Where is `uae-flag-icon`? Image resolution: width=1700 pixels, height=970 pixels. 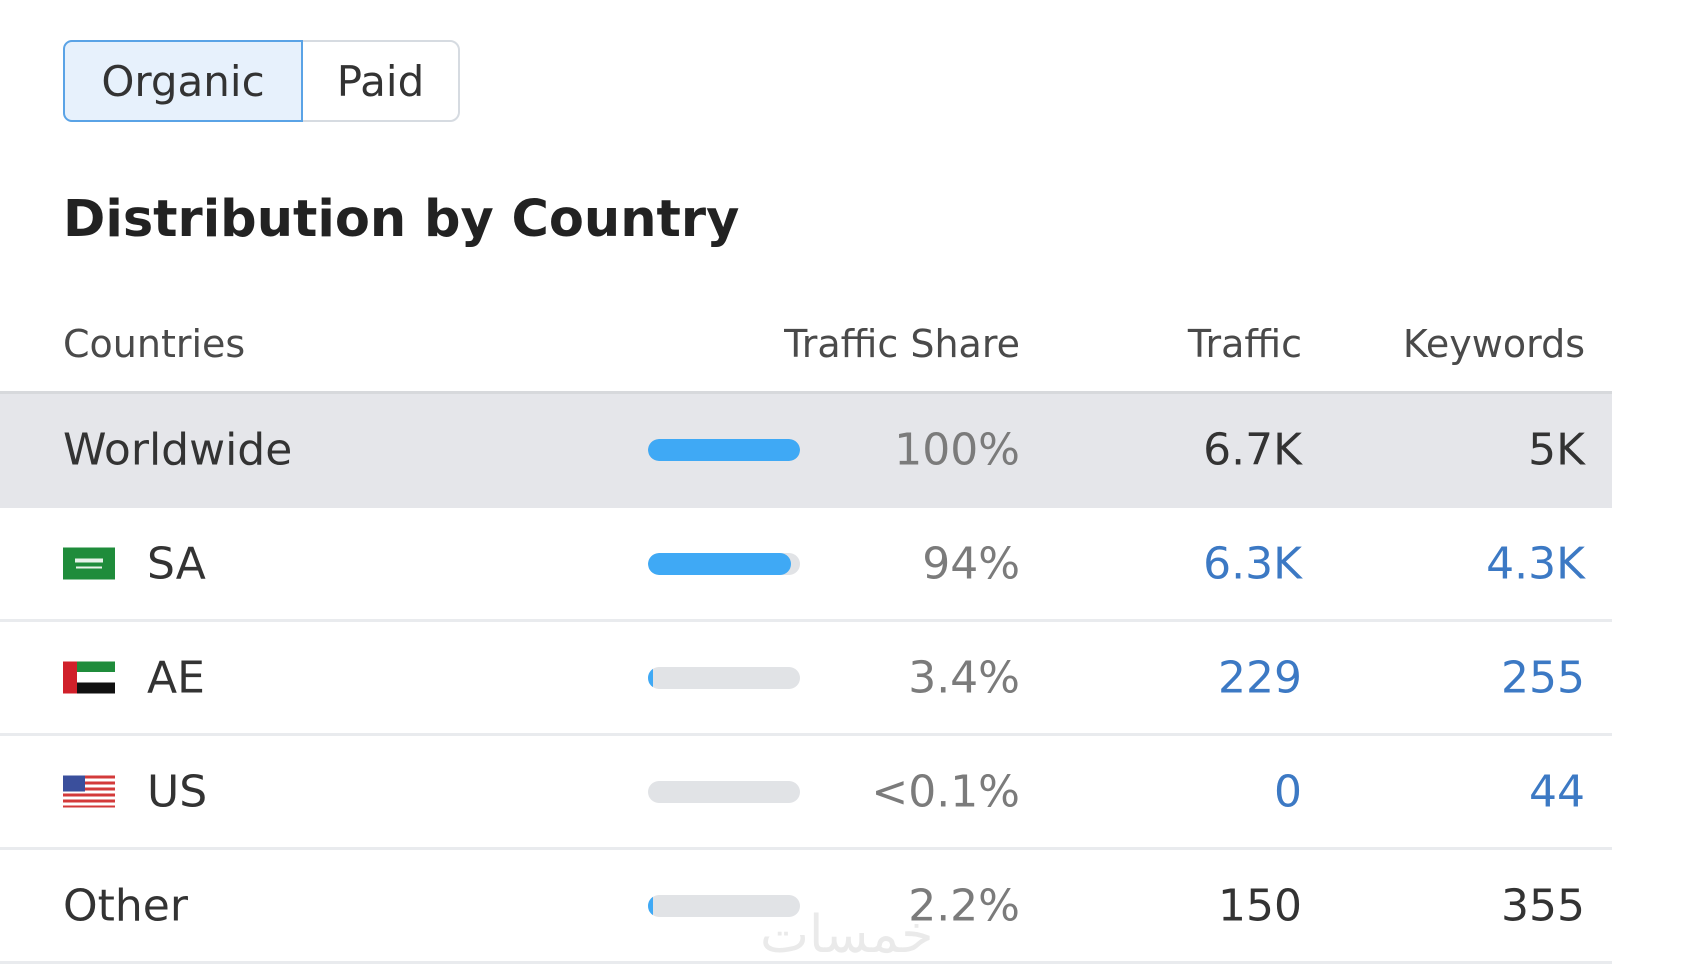 uae-flag-icon is located at coordinates (89, 677).